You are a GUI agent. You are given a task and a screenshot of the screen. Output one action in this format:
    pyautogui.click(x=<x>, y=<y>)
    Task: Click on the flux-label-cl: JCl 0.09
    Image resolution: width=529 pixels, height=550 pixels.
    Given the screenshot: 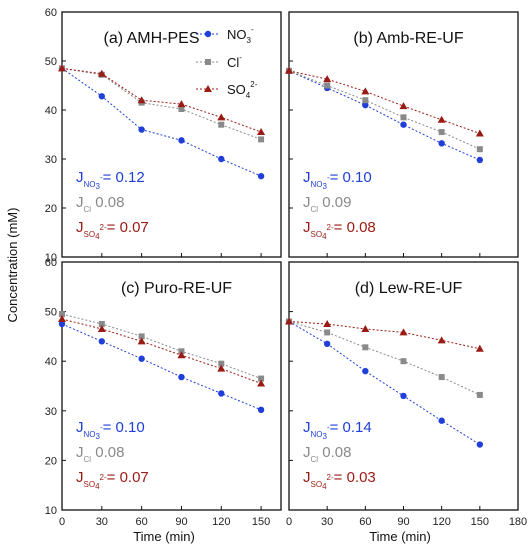 What is the action you would take?
    pyautogui.click(x=327, y=204)
    